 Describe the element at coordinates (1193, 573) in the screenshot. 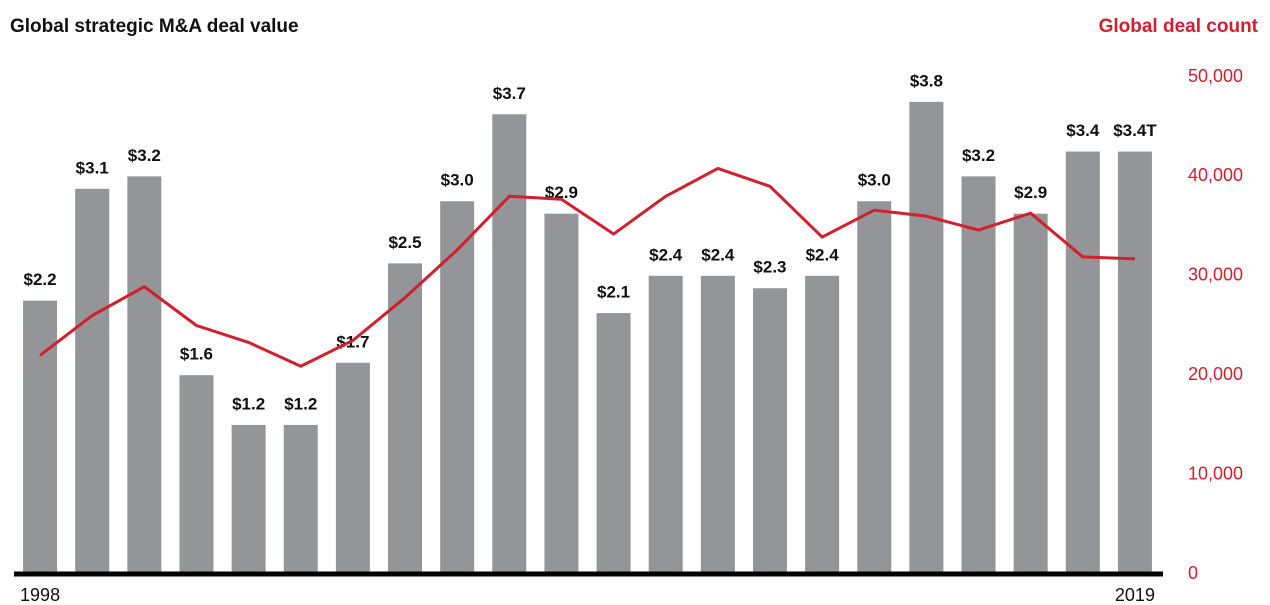

I see `y2-tick-label: 0` at that location.